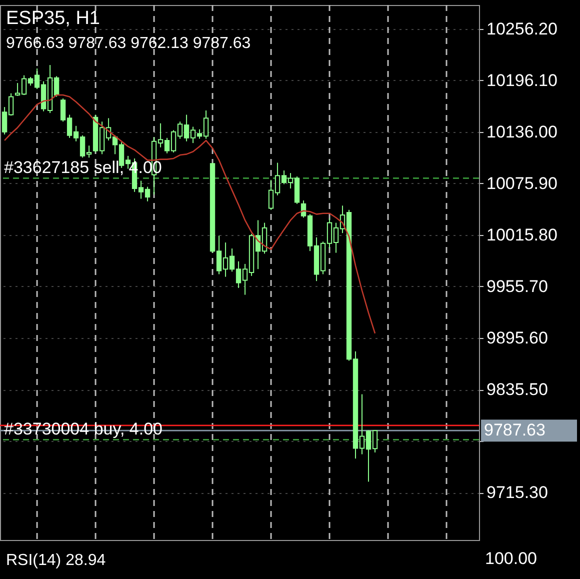  What do you see at coordinates (56, 560) in the screenshot?
I see `text: RSI(14) 28.94` at bounding box center [56, 560].